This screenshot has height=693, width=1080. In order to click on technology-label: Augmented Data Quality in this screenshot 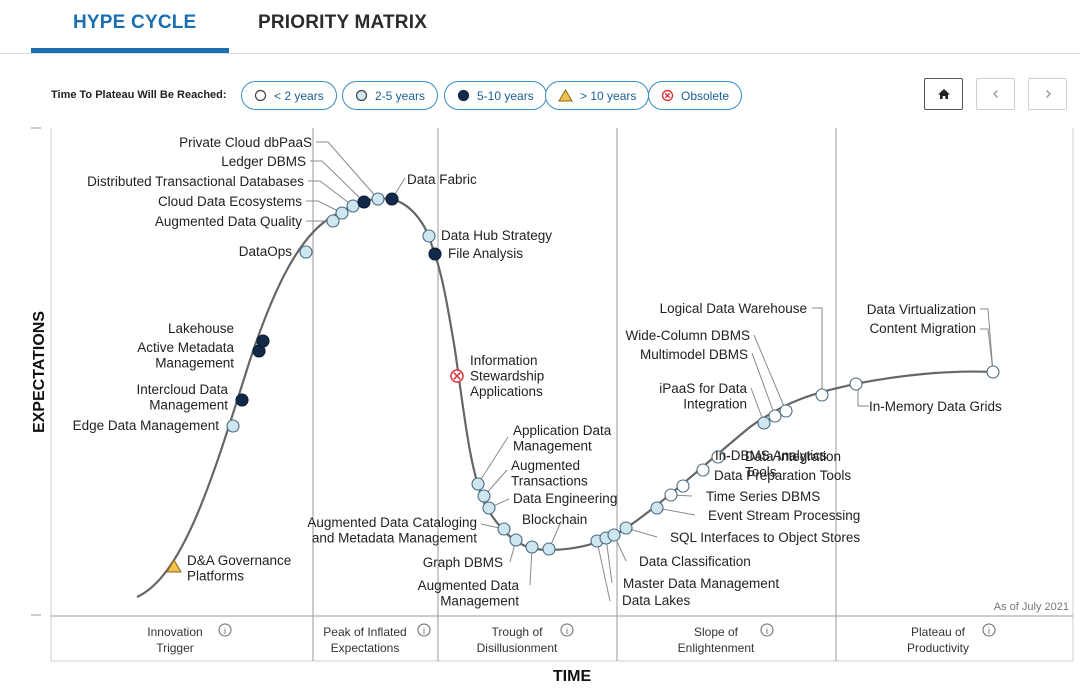, I will do `click(228, 221)`.